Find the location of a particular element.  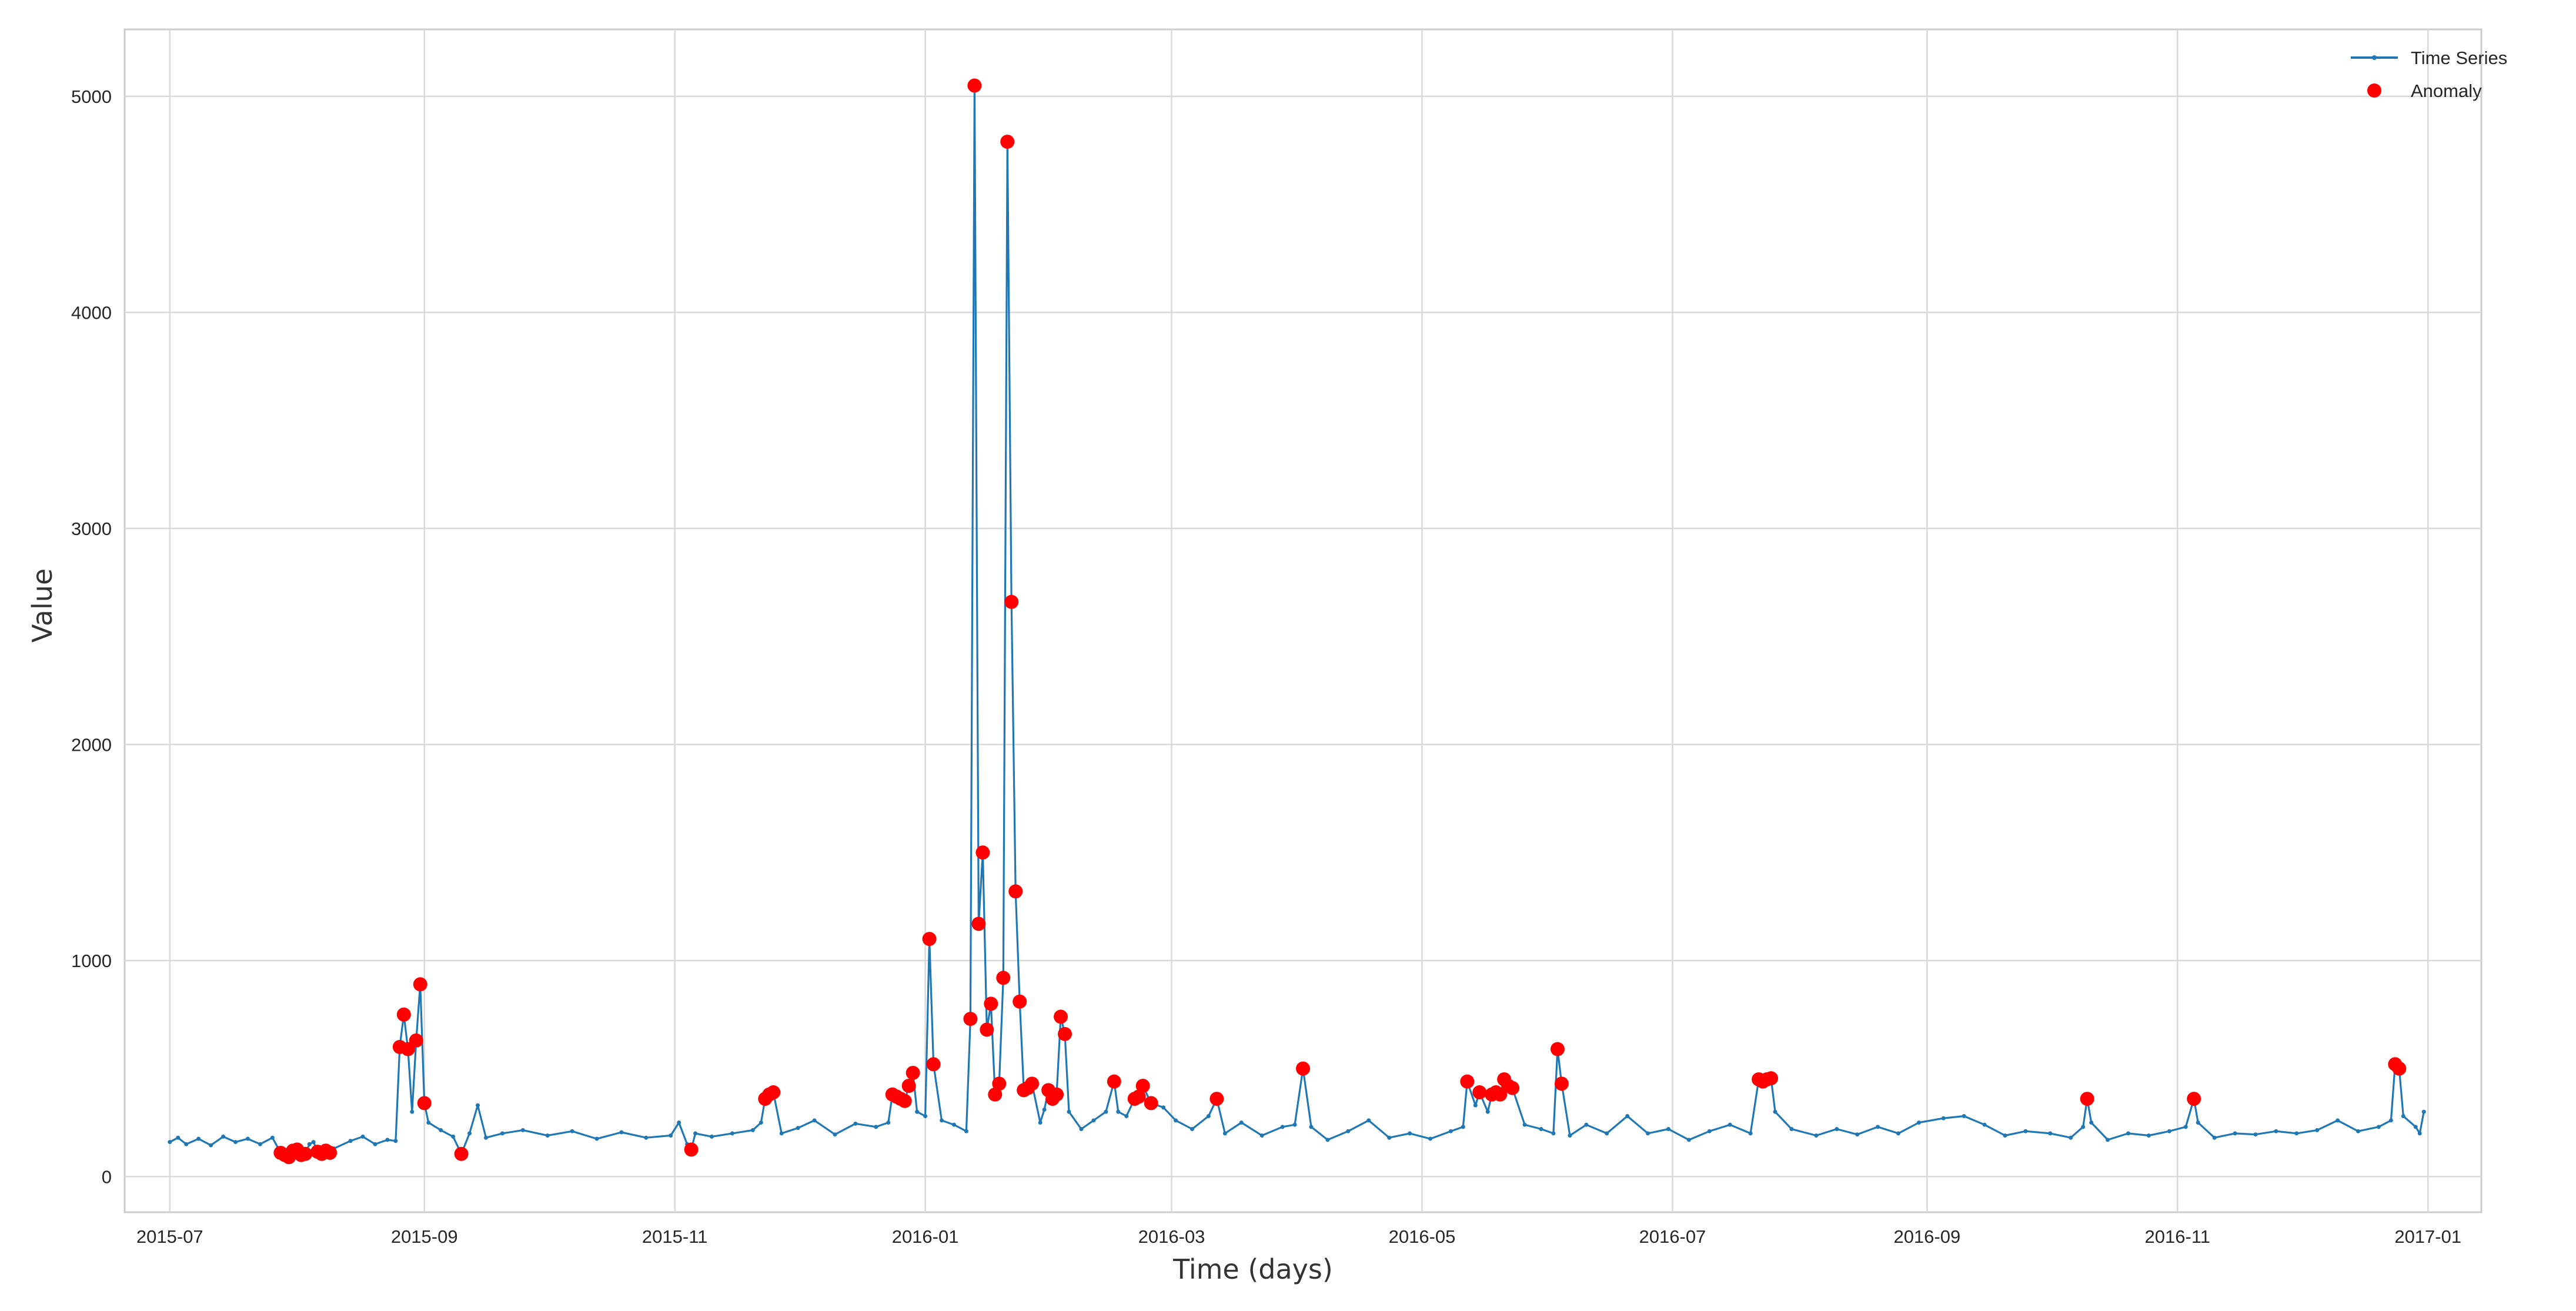

legend-line-marker is located at coordinates (2374, 57).